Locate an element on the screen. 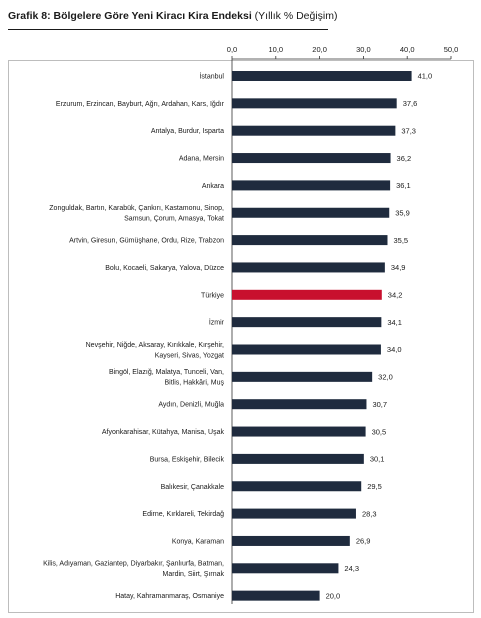 Image resolution: width=481 pixels, height=618 pixels. data-label: 32,0 is located at coordinates (385, 377).